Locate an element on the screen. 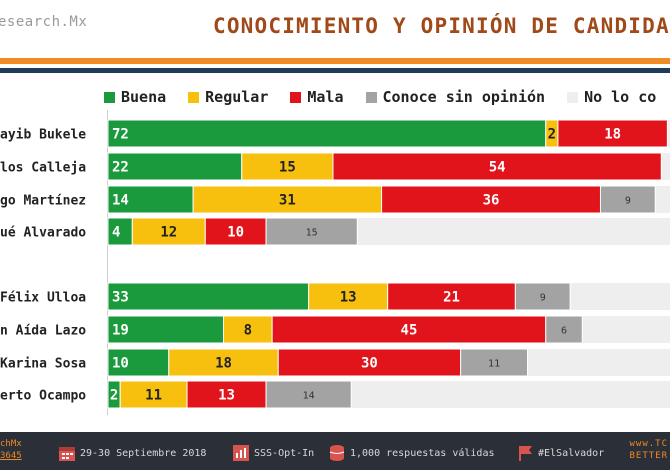  footer-left-bottom: 3645 is located at coordinates (11, 456).